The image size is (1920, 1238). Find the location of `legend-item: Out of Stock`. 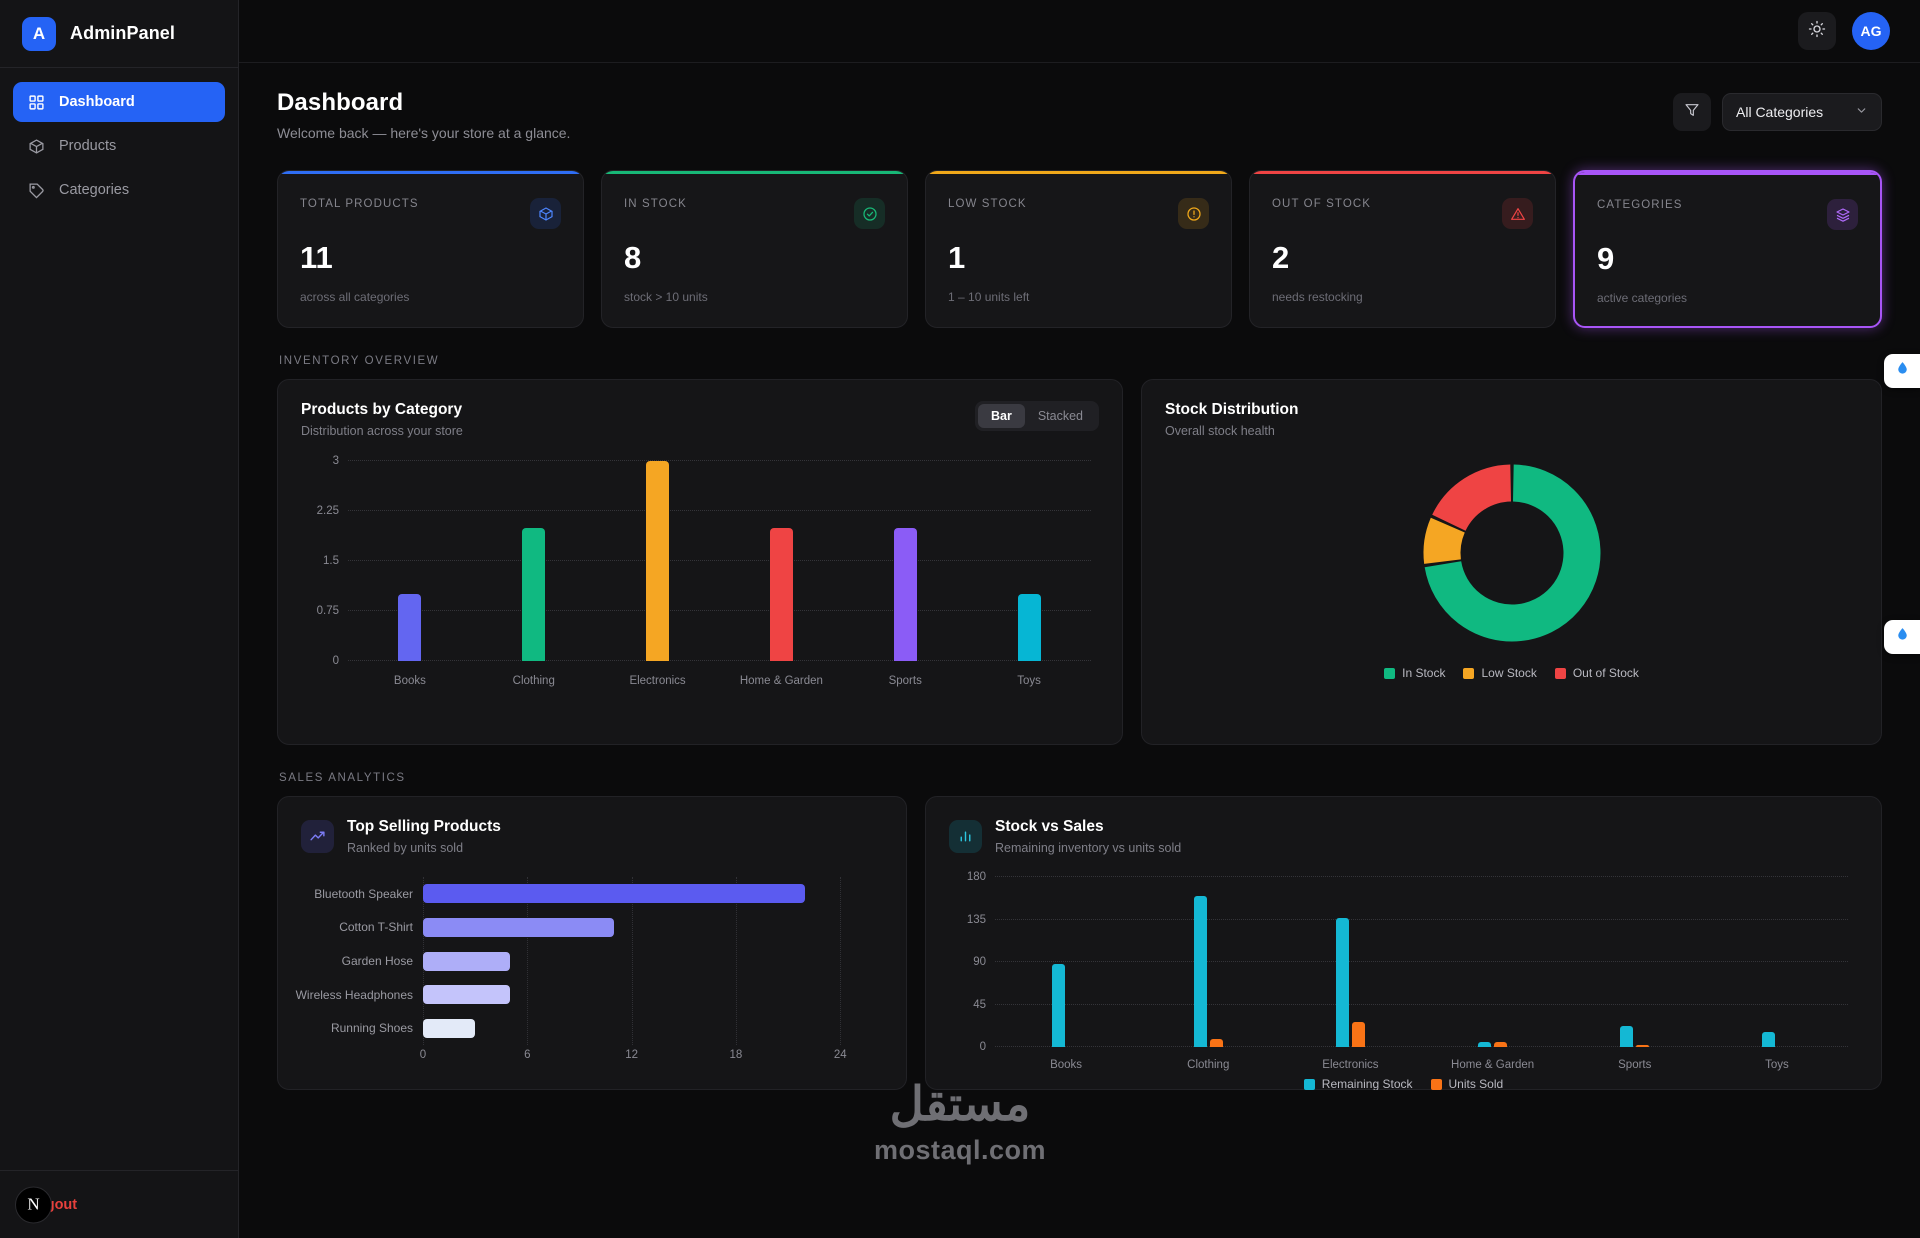

legend-item: Out of Stock is located at coordinates (1596, 673).